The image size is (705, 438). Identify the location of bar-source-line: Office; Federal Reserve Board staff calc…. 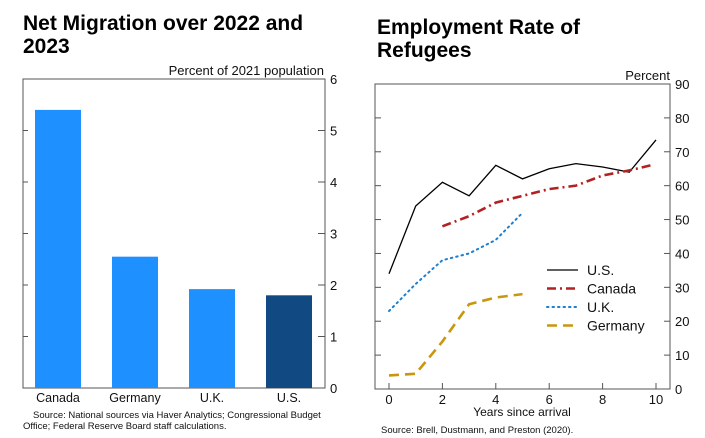
(124, 426).